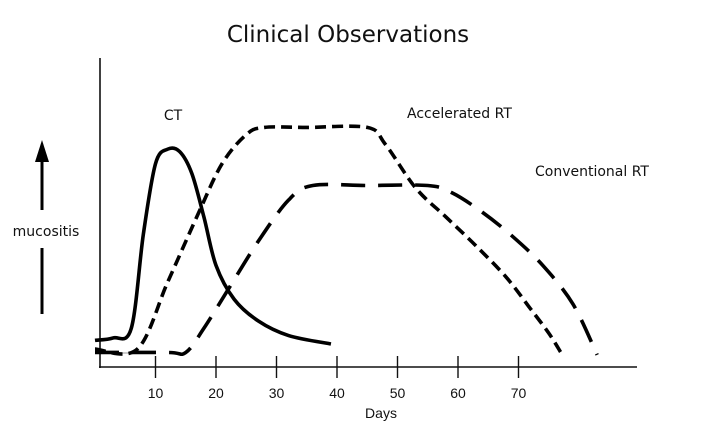 The width and height of the screenshot is (713, 435). What do you see at coordinates (46, 232) in the screenshot?
I see `y-axis-label: mucositis` at bounding box center [46, 232].